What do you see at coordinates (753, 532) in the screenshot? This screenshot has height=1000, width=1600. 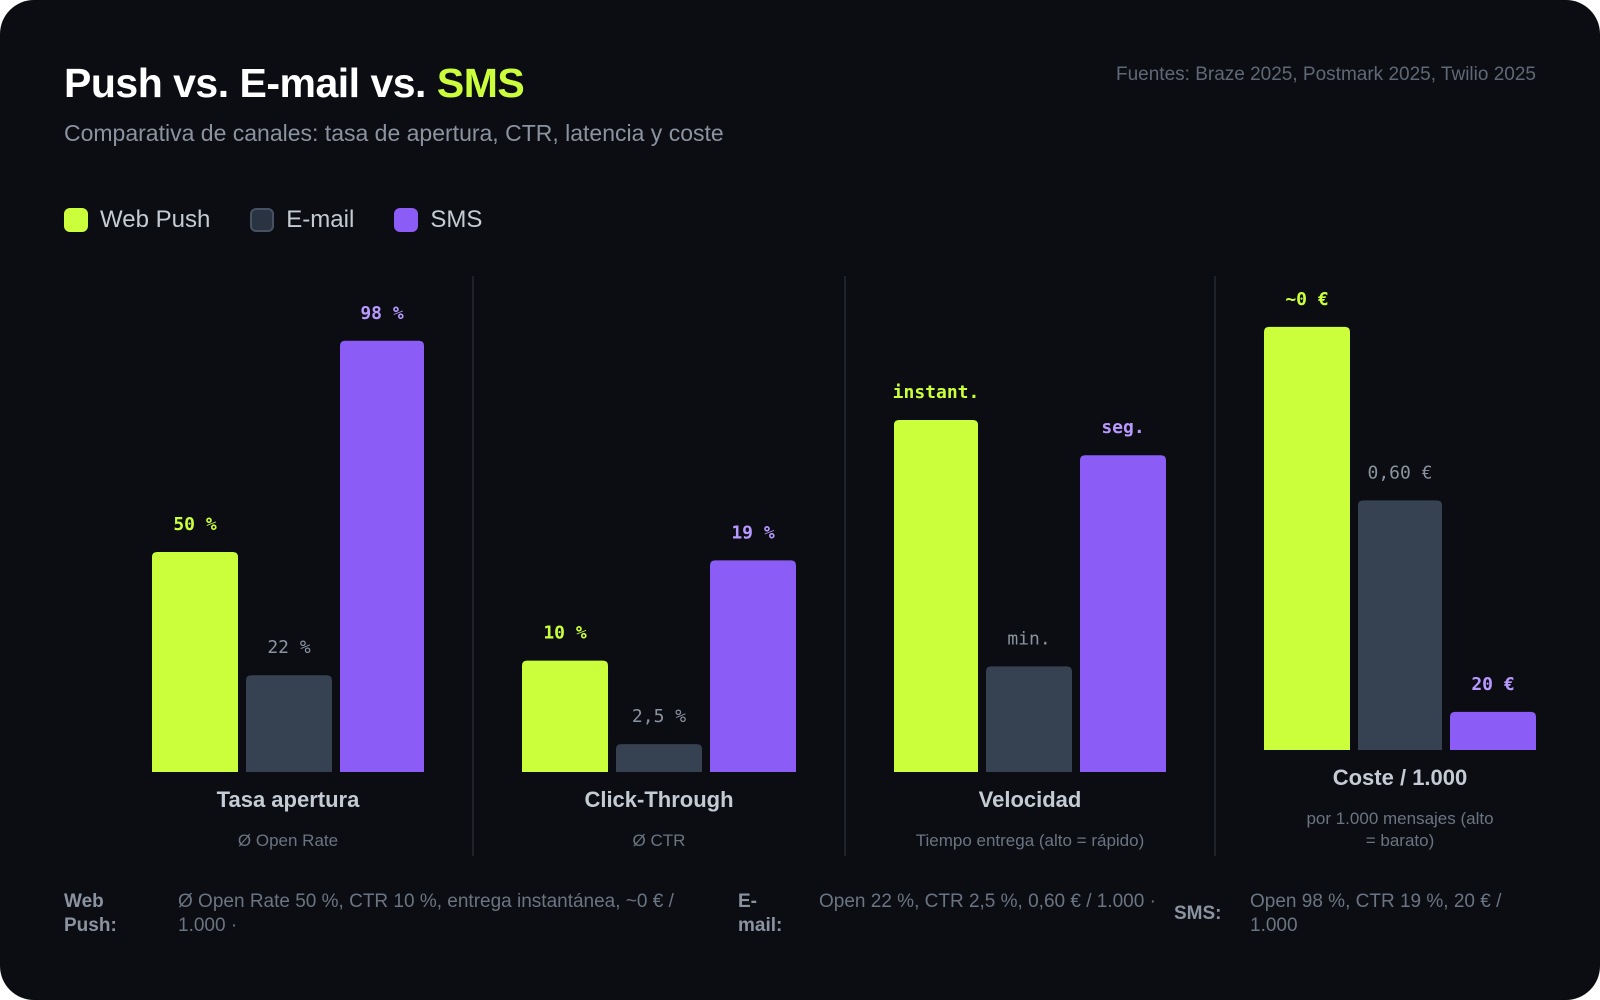 I see `bar-value-label-click-through-sms: 19 %` at bounding box center [753, 532].